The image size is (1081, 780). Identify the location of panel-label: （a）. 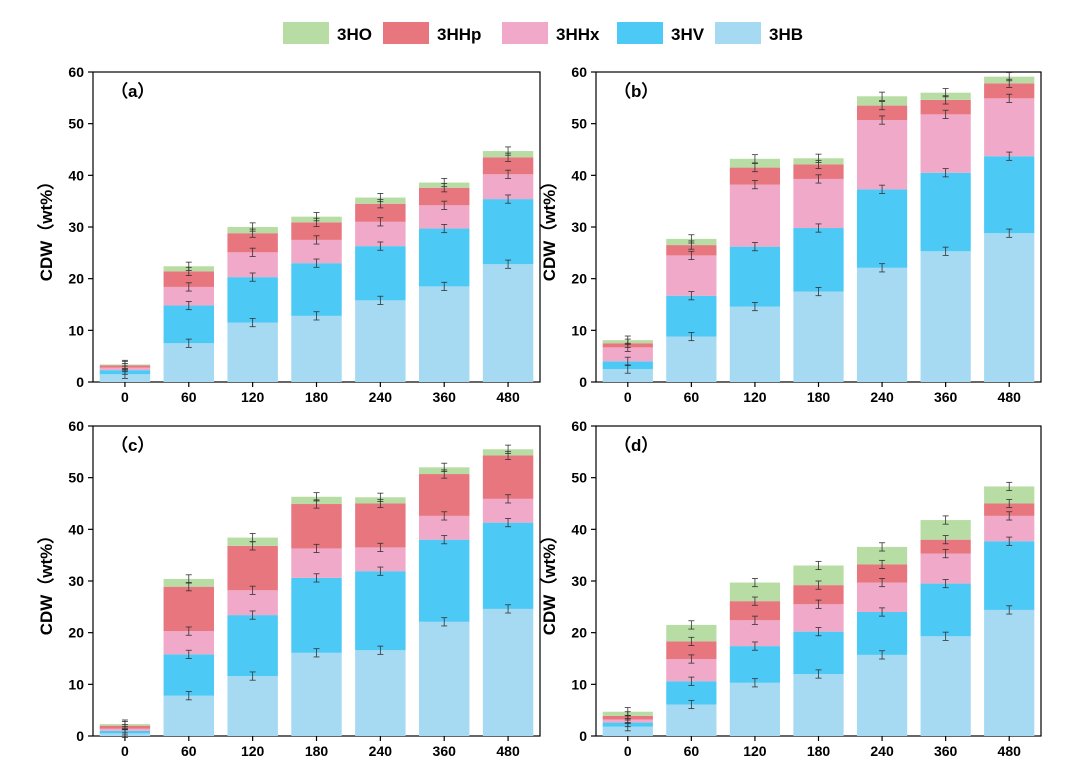
(132, 91).